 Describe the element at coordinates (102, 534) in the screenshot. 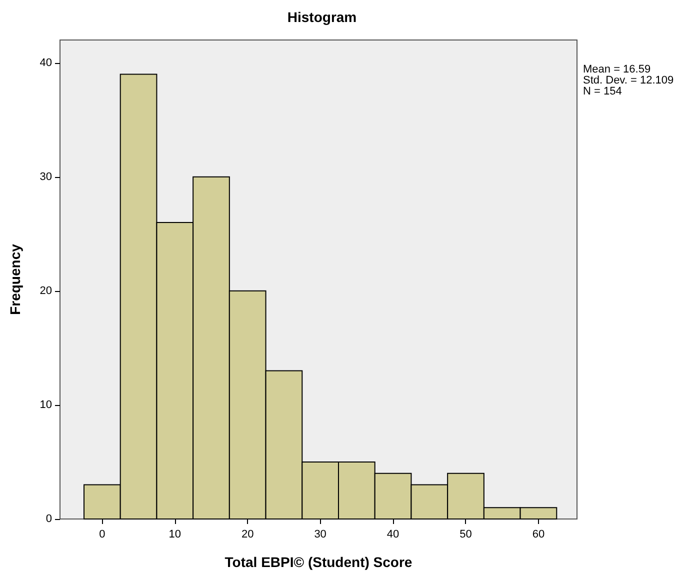

I see `x-tick-label: 0` at that location.